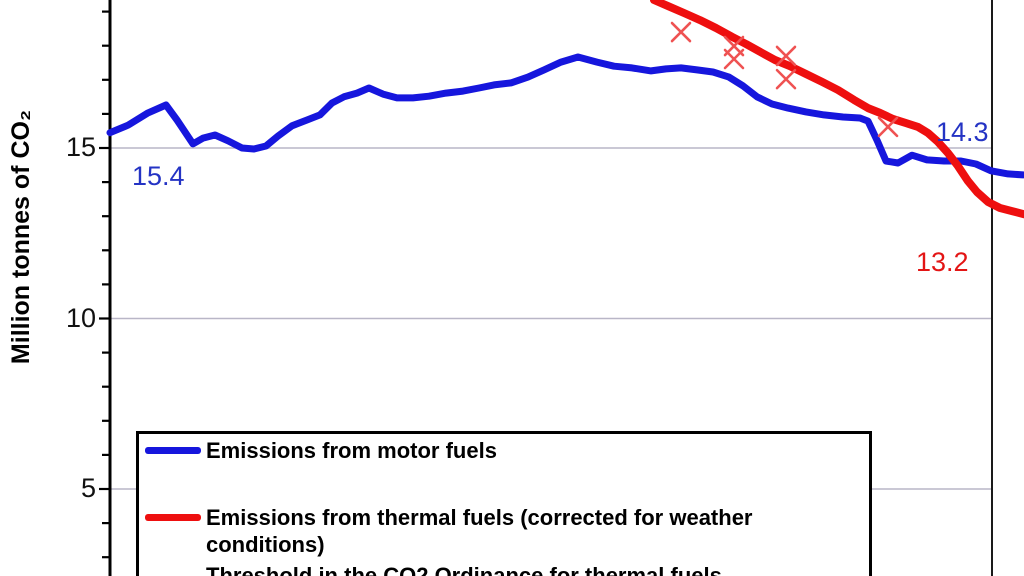 The height and width of the screenshot is (576, 1024). I want to click on thermal-fuels-line, so click(837, 109).